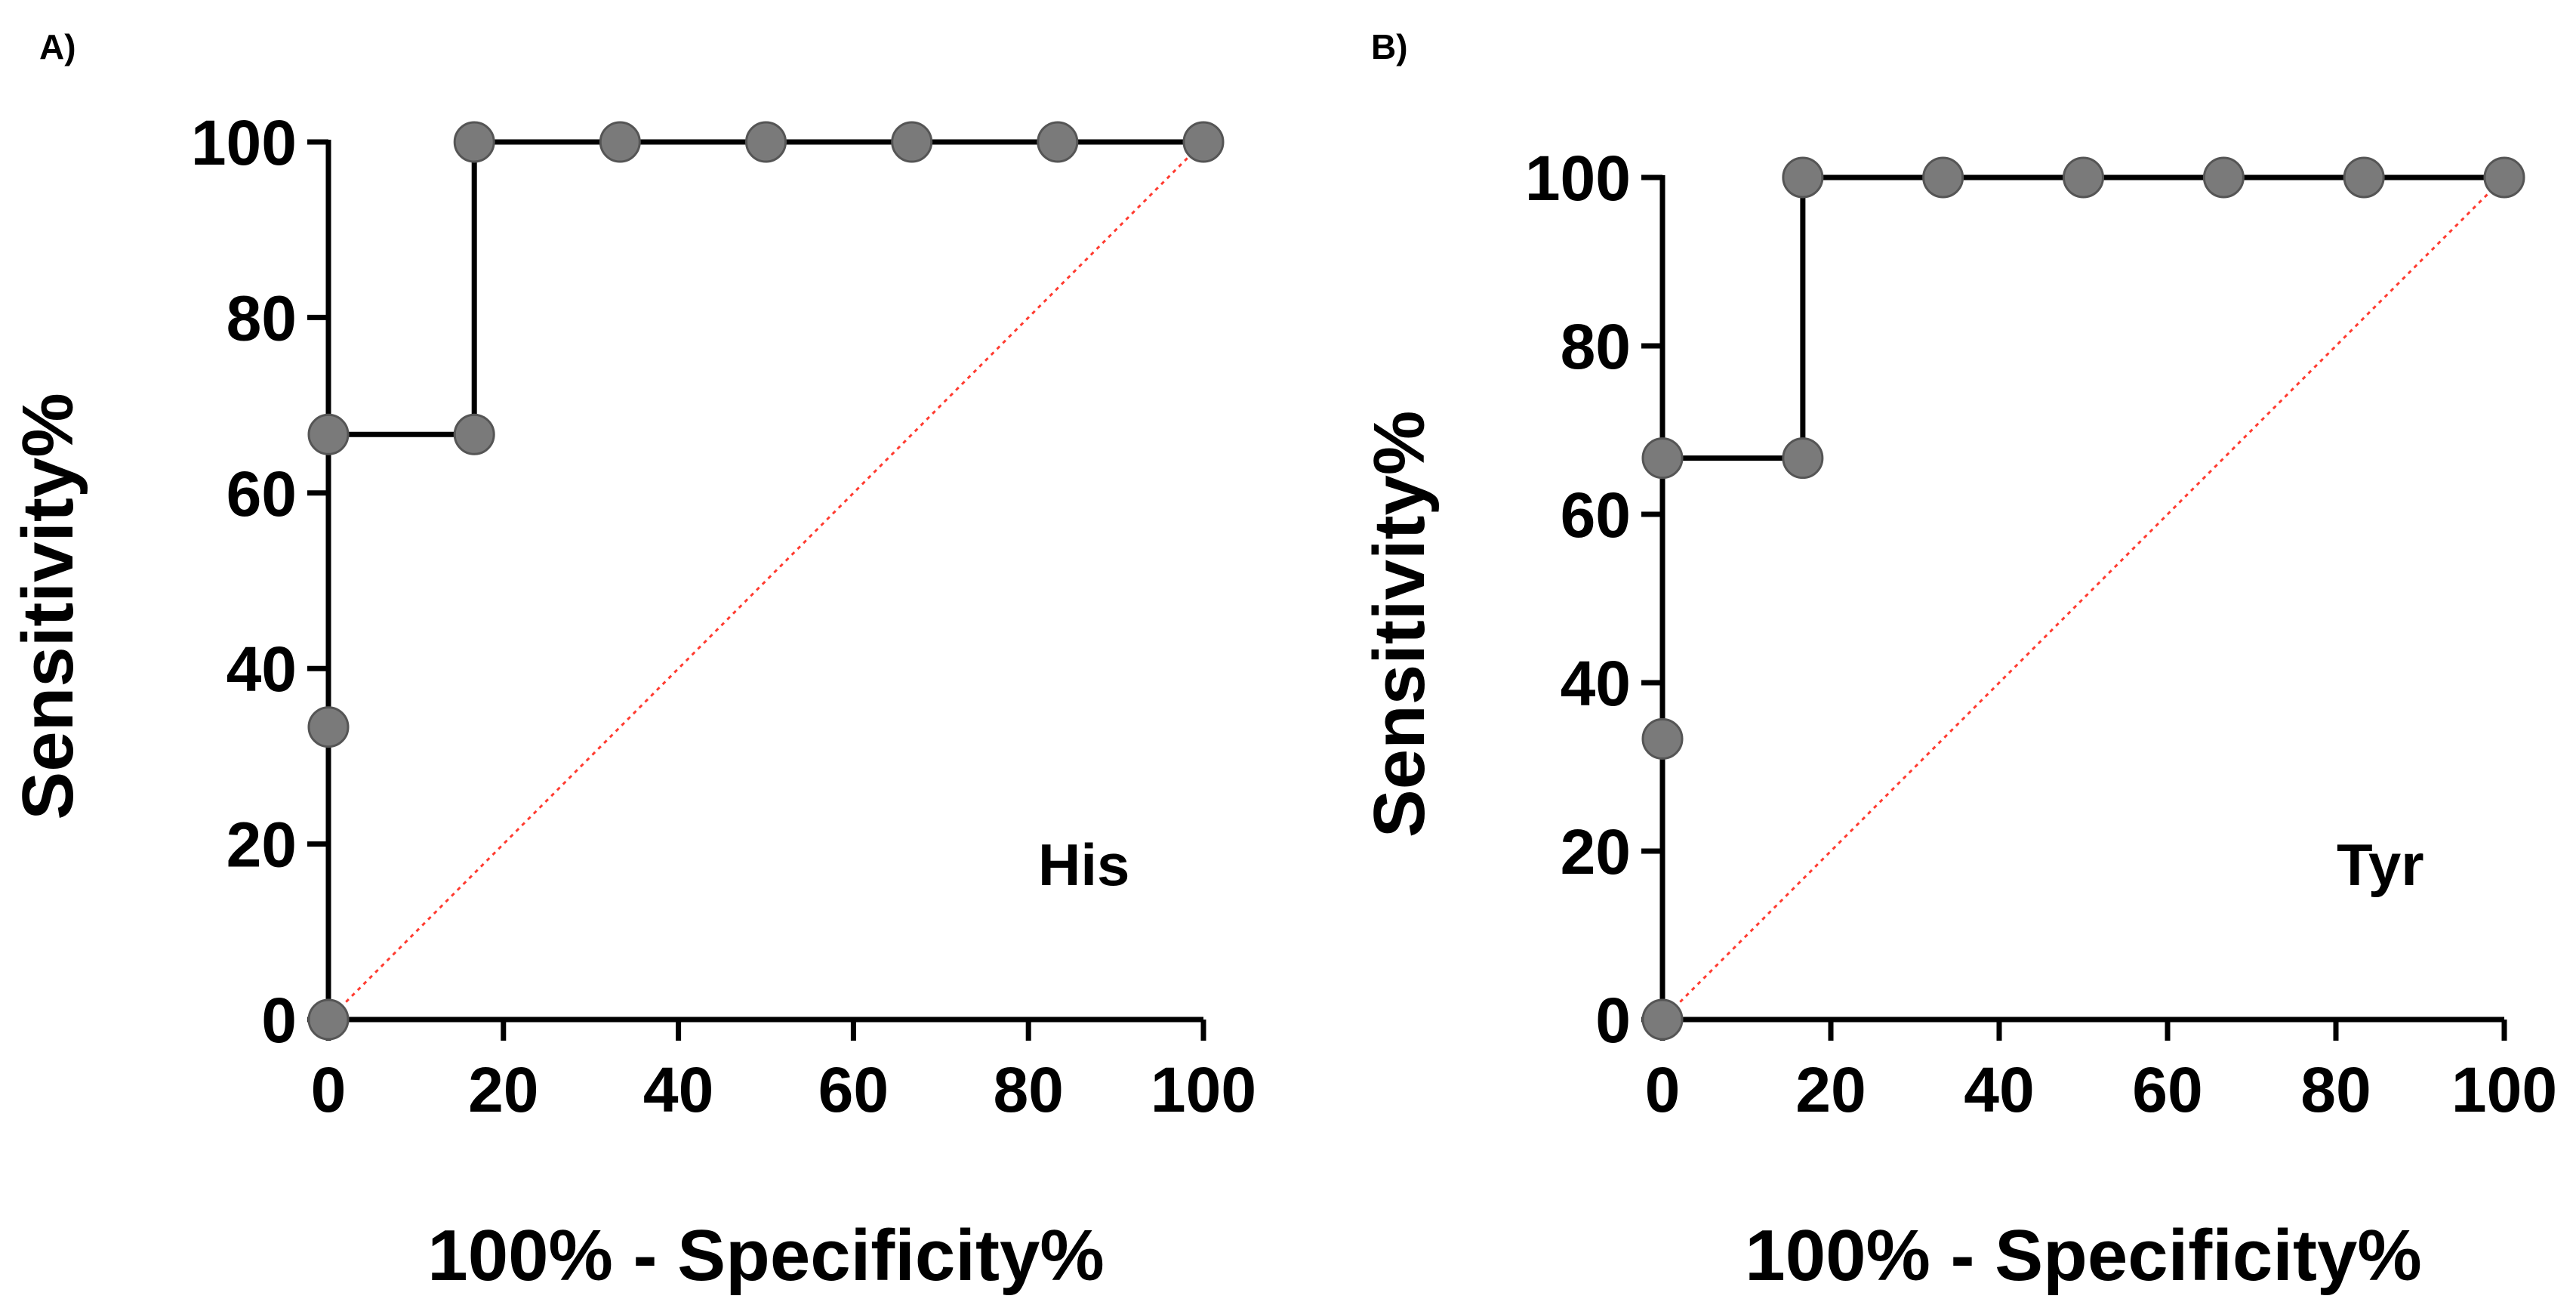 This screenshot has height=1305, width=2576. Describe the element at coordinates (57, 47) in the screenshot. I see `panel-label: A)` at that location.